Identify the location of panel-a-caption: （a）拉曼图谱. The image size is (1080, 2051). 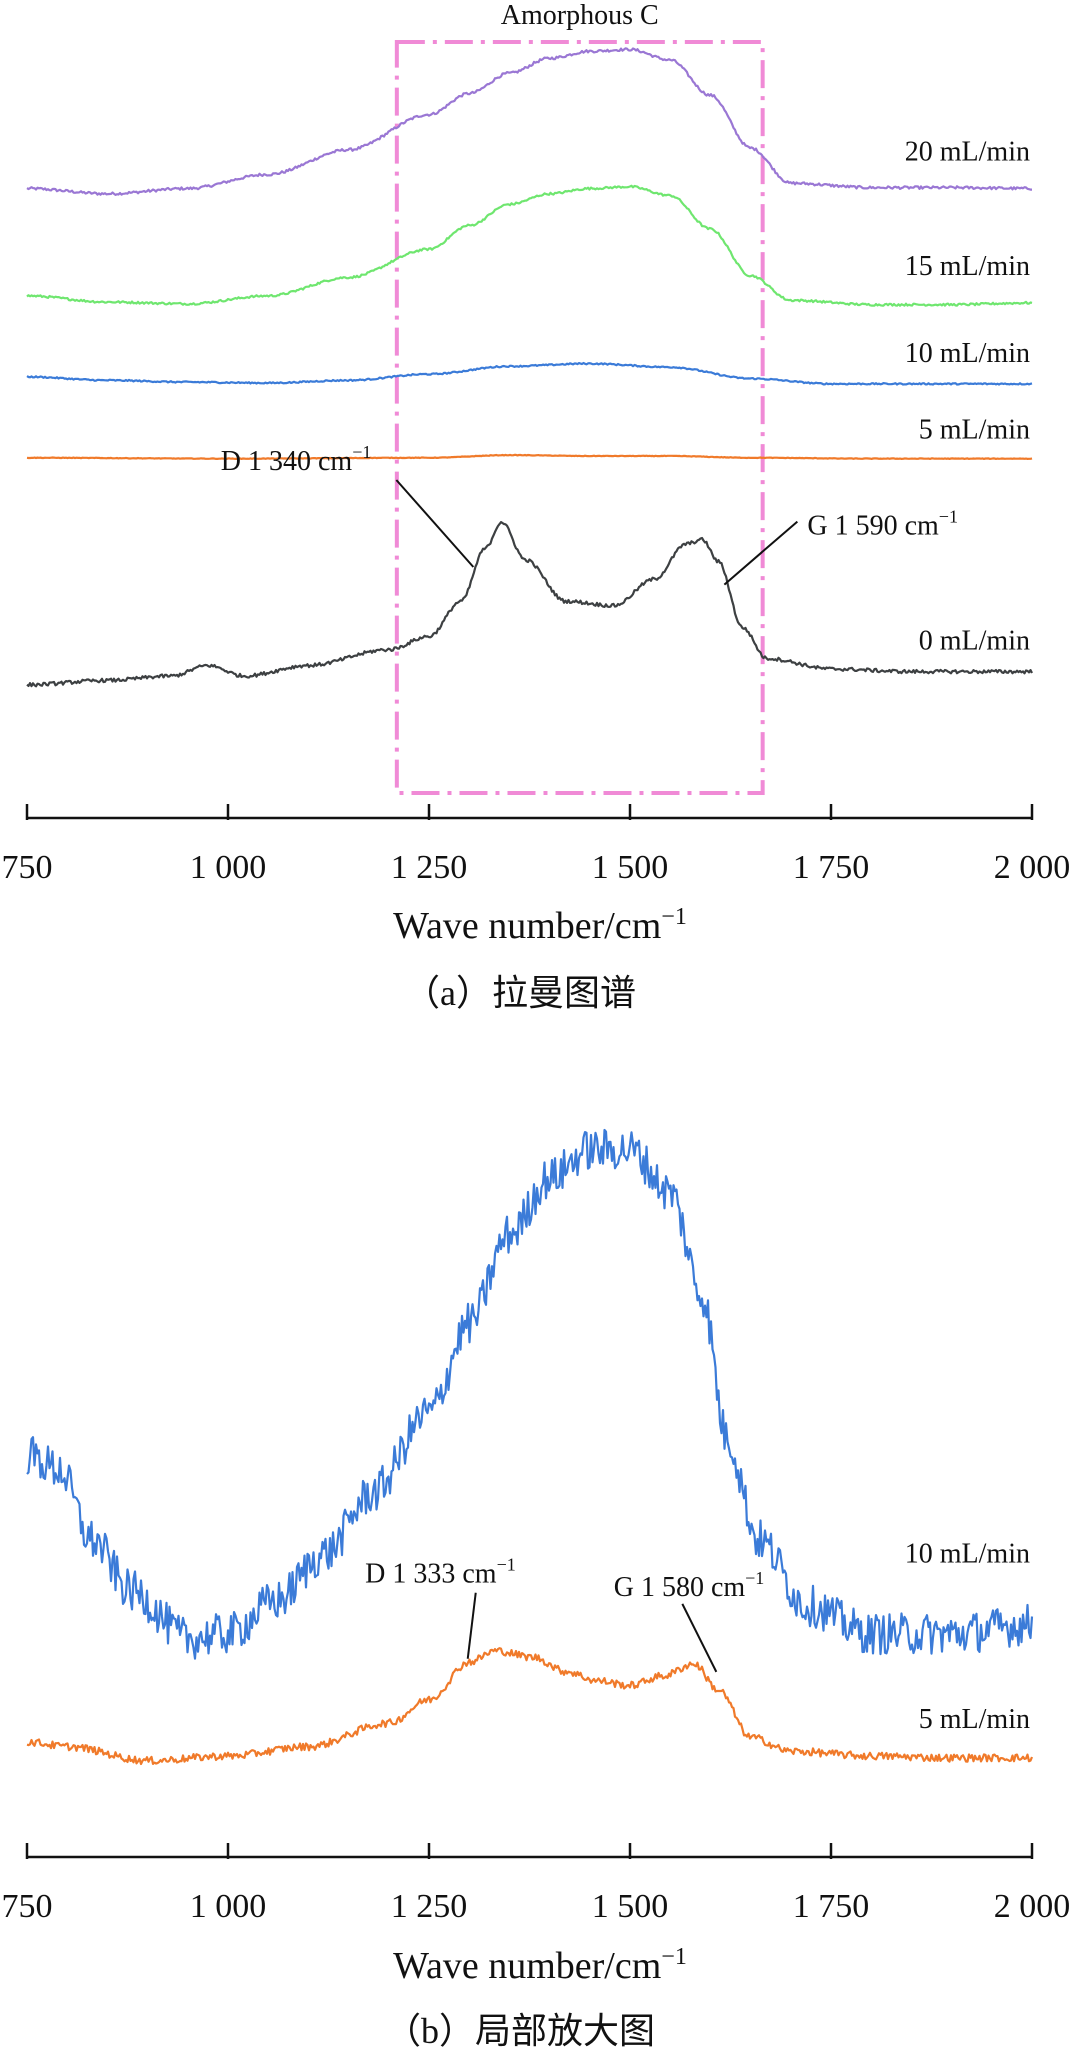
(520, 993).